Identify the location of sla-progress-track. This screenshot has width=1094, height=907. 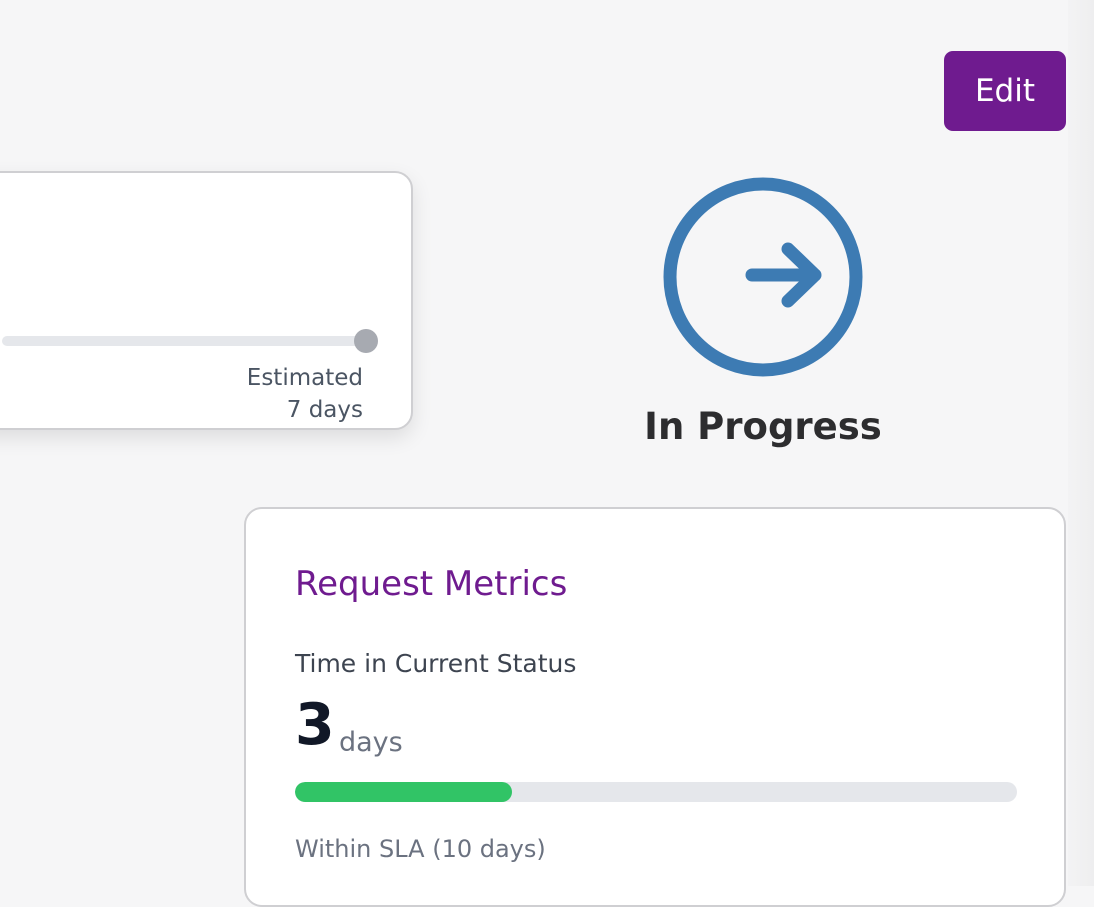
(656, 792).